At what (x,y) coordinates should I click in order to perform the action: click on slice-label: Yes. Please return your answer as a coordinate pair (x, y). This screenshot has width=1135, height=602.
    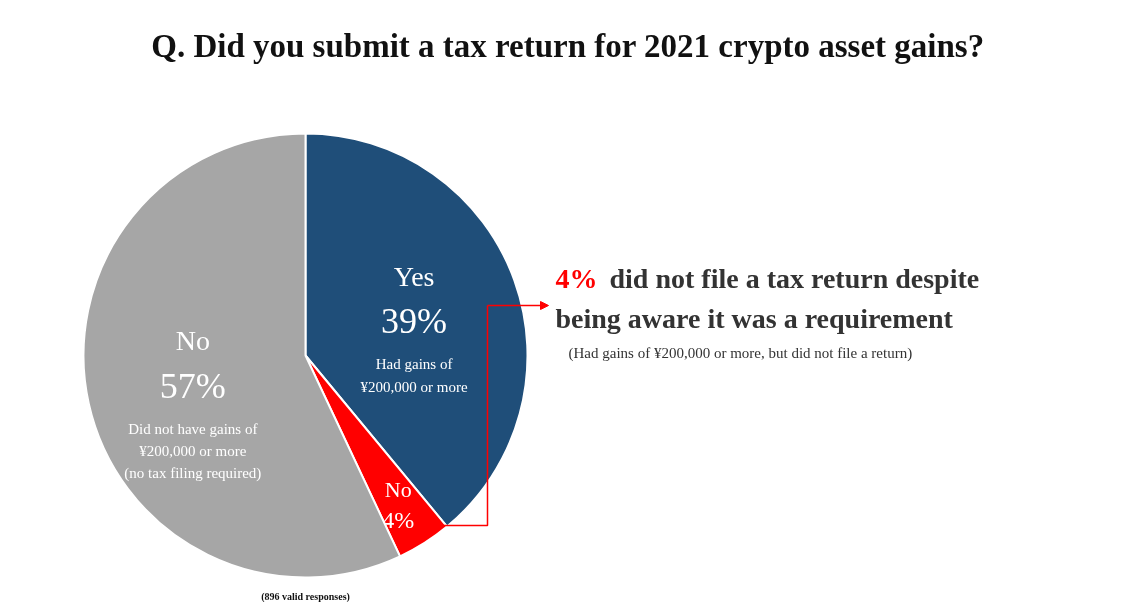
    Looking at the image, I should click on (414, 276).